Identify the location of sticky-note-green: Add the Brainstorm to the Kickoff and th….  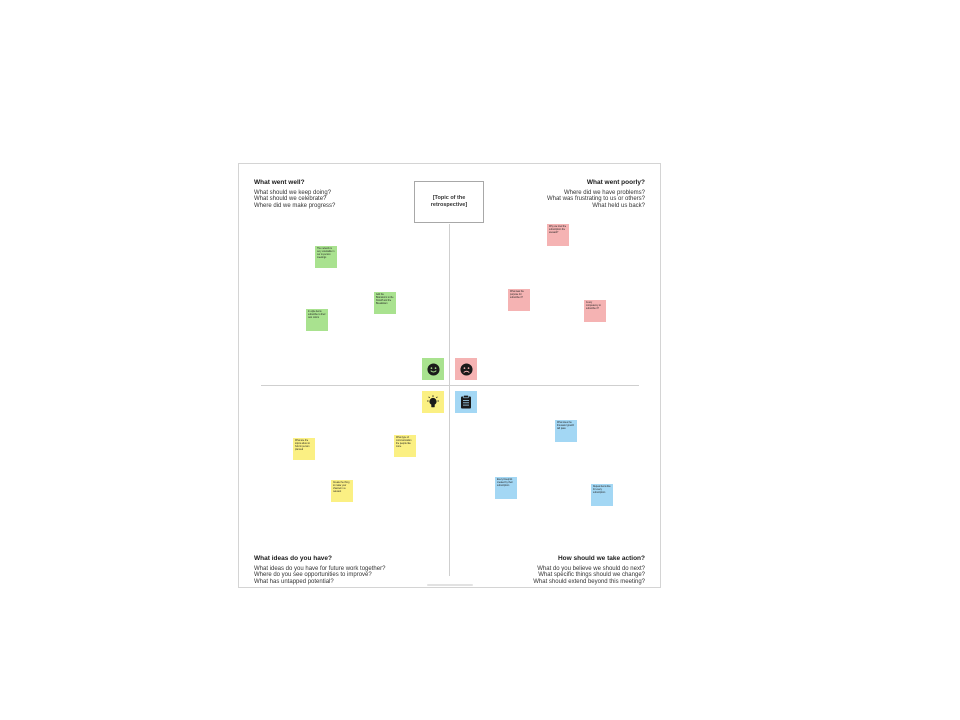
(385, 303).